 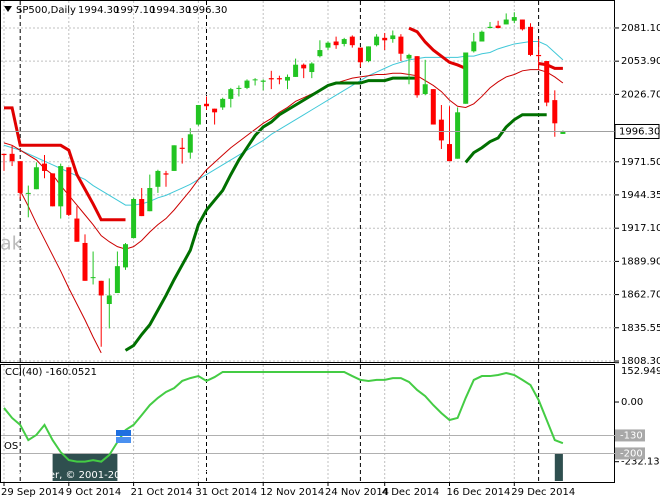 What do you see at coordinates (357, 492) in the screenshot?
I see `x-tick-label: 24 Nov 2014` at bounding box center [357, 492].